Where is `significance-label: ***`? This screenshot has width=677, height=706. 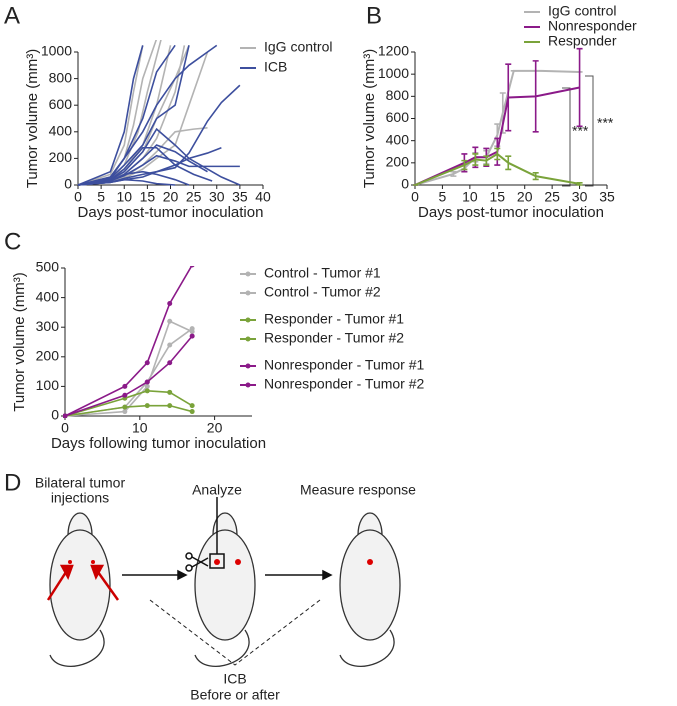
significance-label: *** is located at coordinates (605, 123).